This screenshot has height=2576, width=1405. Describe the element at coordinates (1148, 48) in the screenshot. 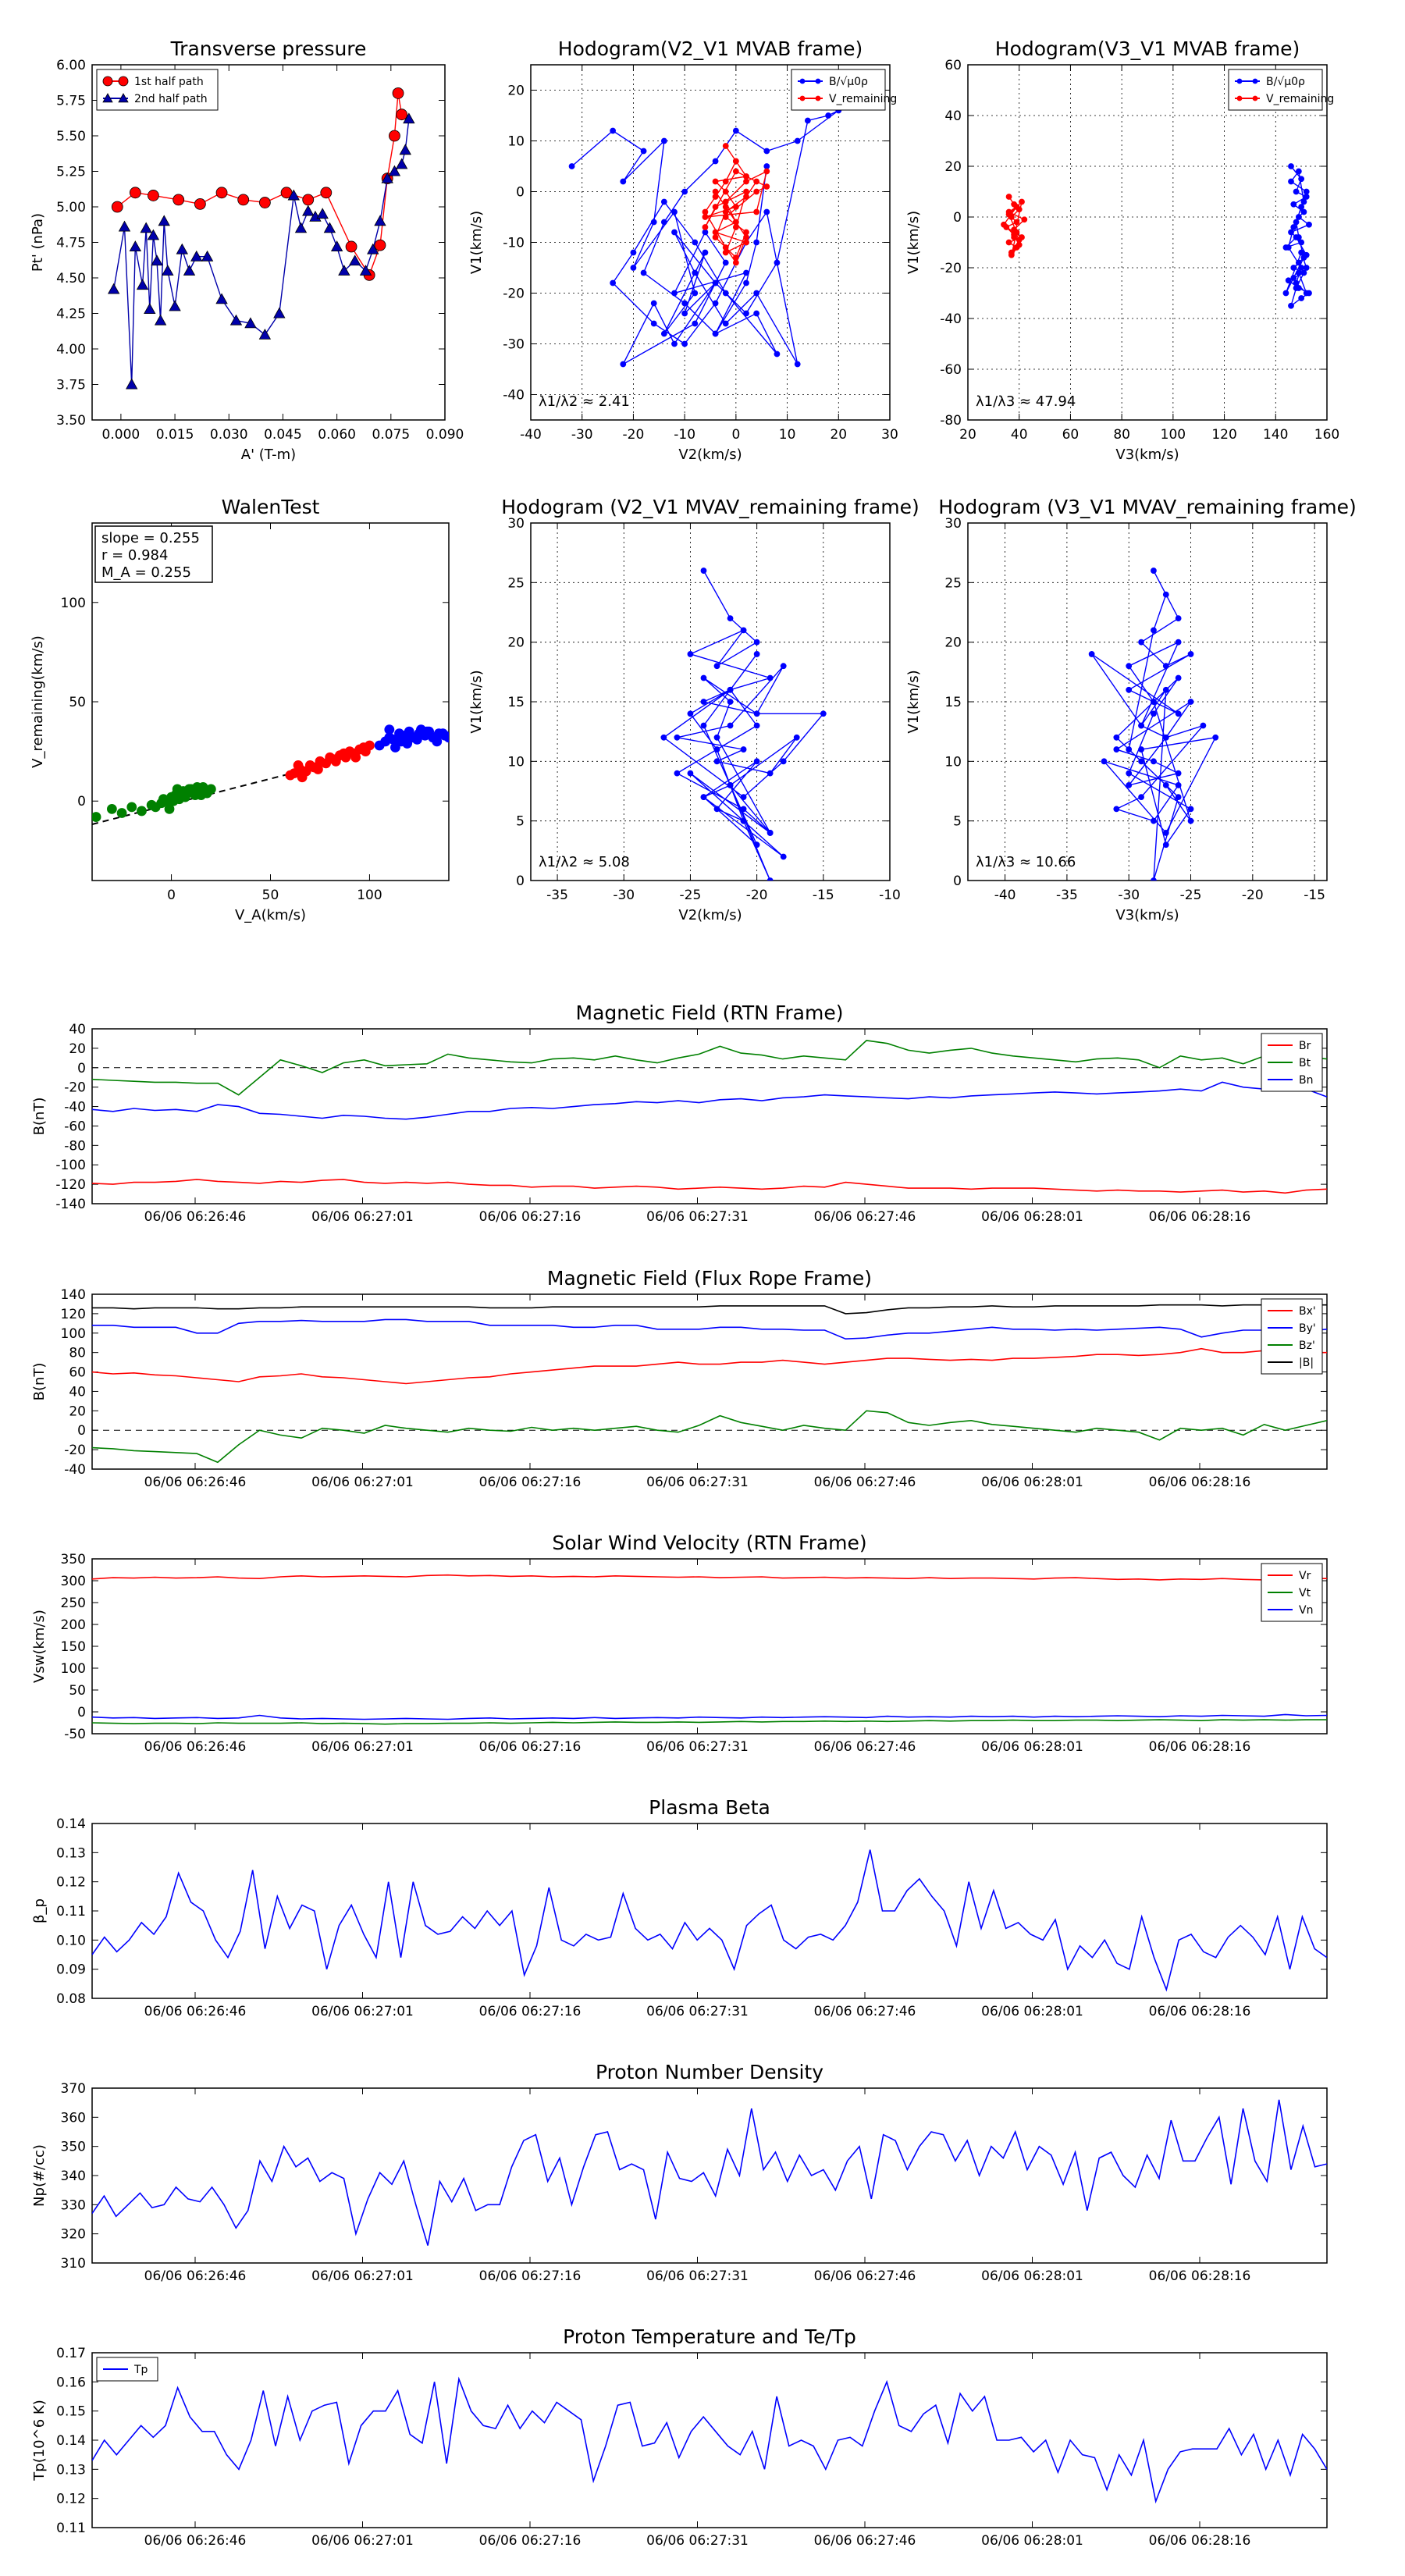

I see `chart-title: Hodogram(V3_V1 MVAB frame)` at that location.